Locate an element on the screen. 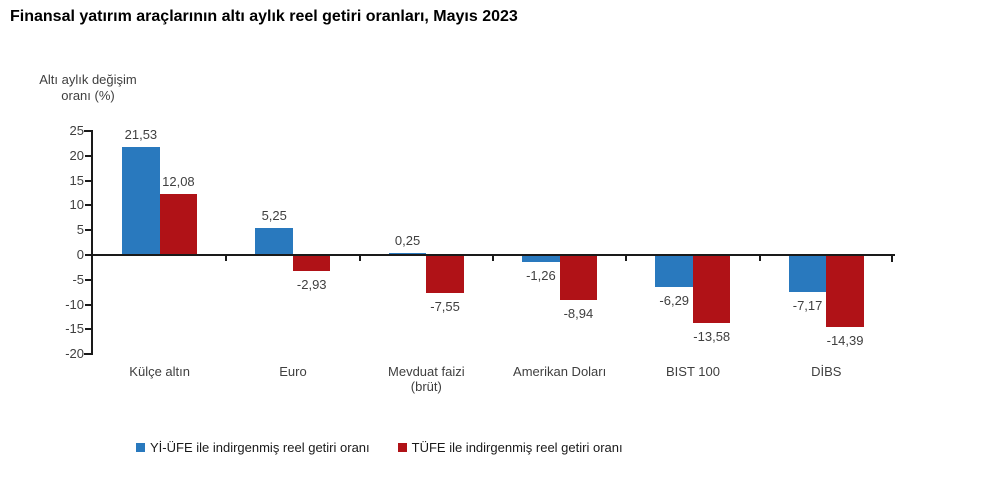 The height and width of the screenshot is (494, 1000). legend-item-yiufe: Yİ-ÜFE ile indirgenmiş reel getiri oranı is located at coordinates (253, 447).